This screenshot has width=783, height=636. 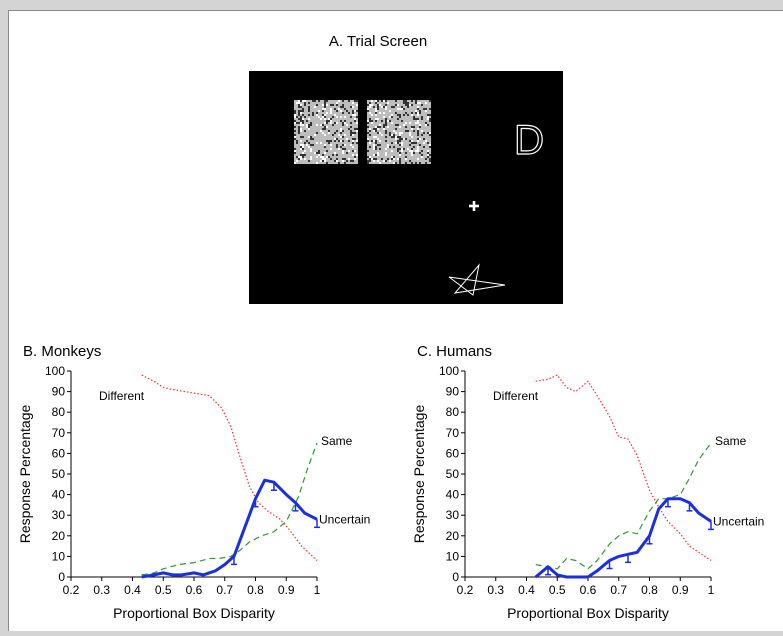 What do you see at coordinates (378, 41) in the screenshot?
I see `panel-a-title: A. Trial Screen` at bounding box center [378, 41].